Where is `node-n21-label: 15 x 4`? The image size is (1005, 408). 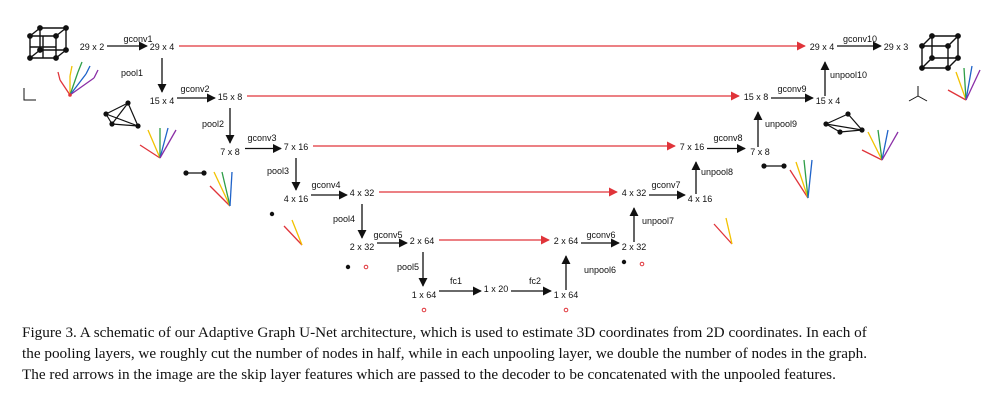
node-n21-label: 15 x 4 is located at coordinates (828, 101).